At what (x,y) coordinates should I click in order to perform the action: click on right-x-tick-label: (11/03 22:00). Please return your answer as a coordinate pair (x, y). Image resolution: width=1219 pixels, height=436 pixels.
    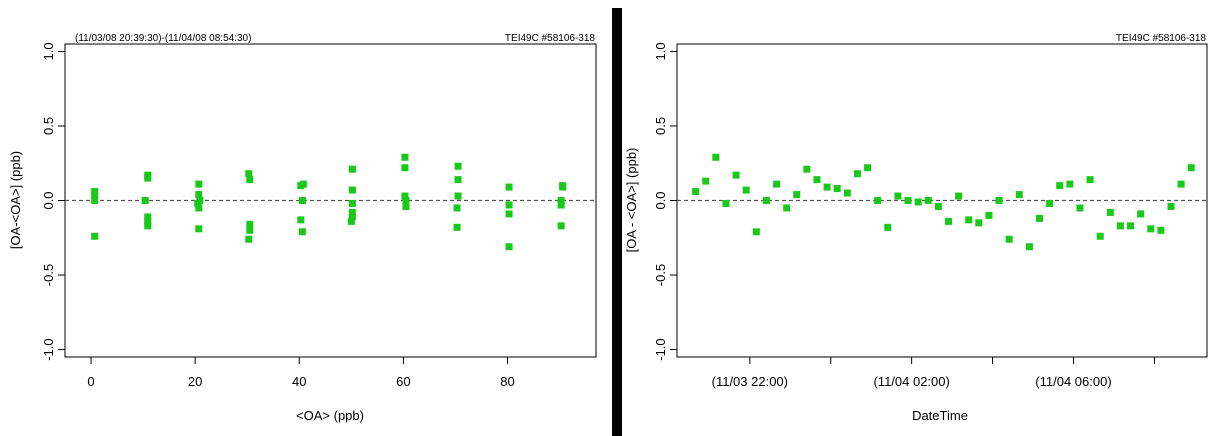
    Looking at the image, I should click on (750, 381).